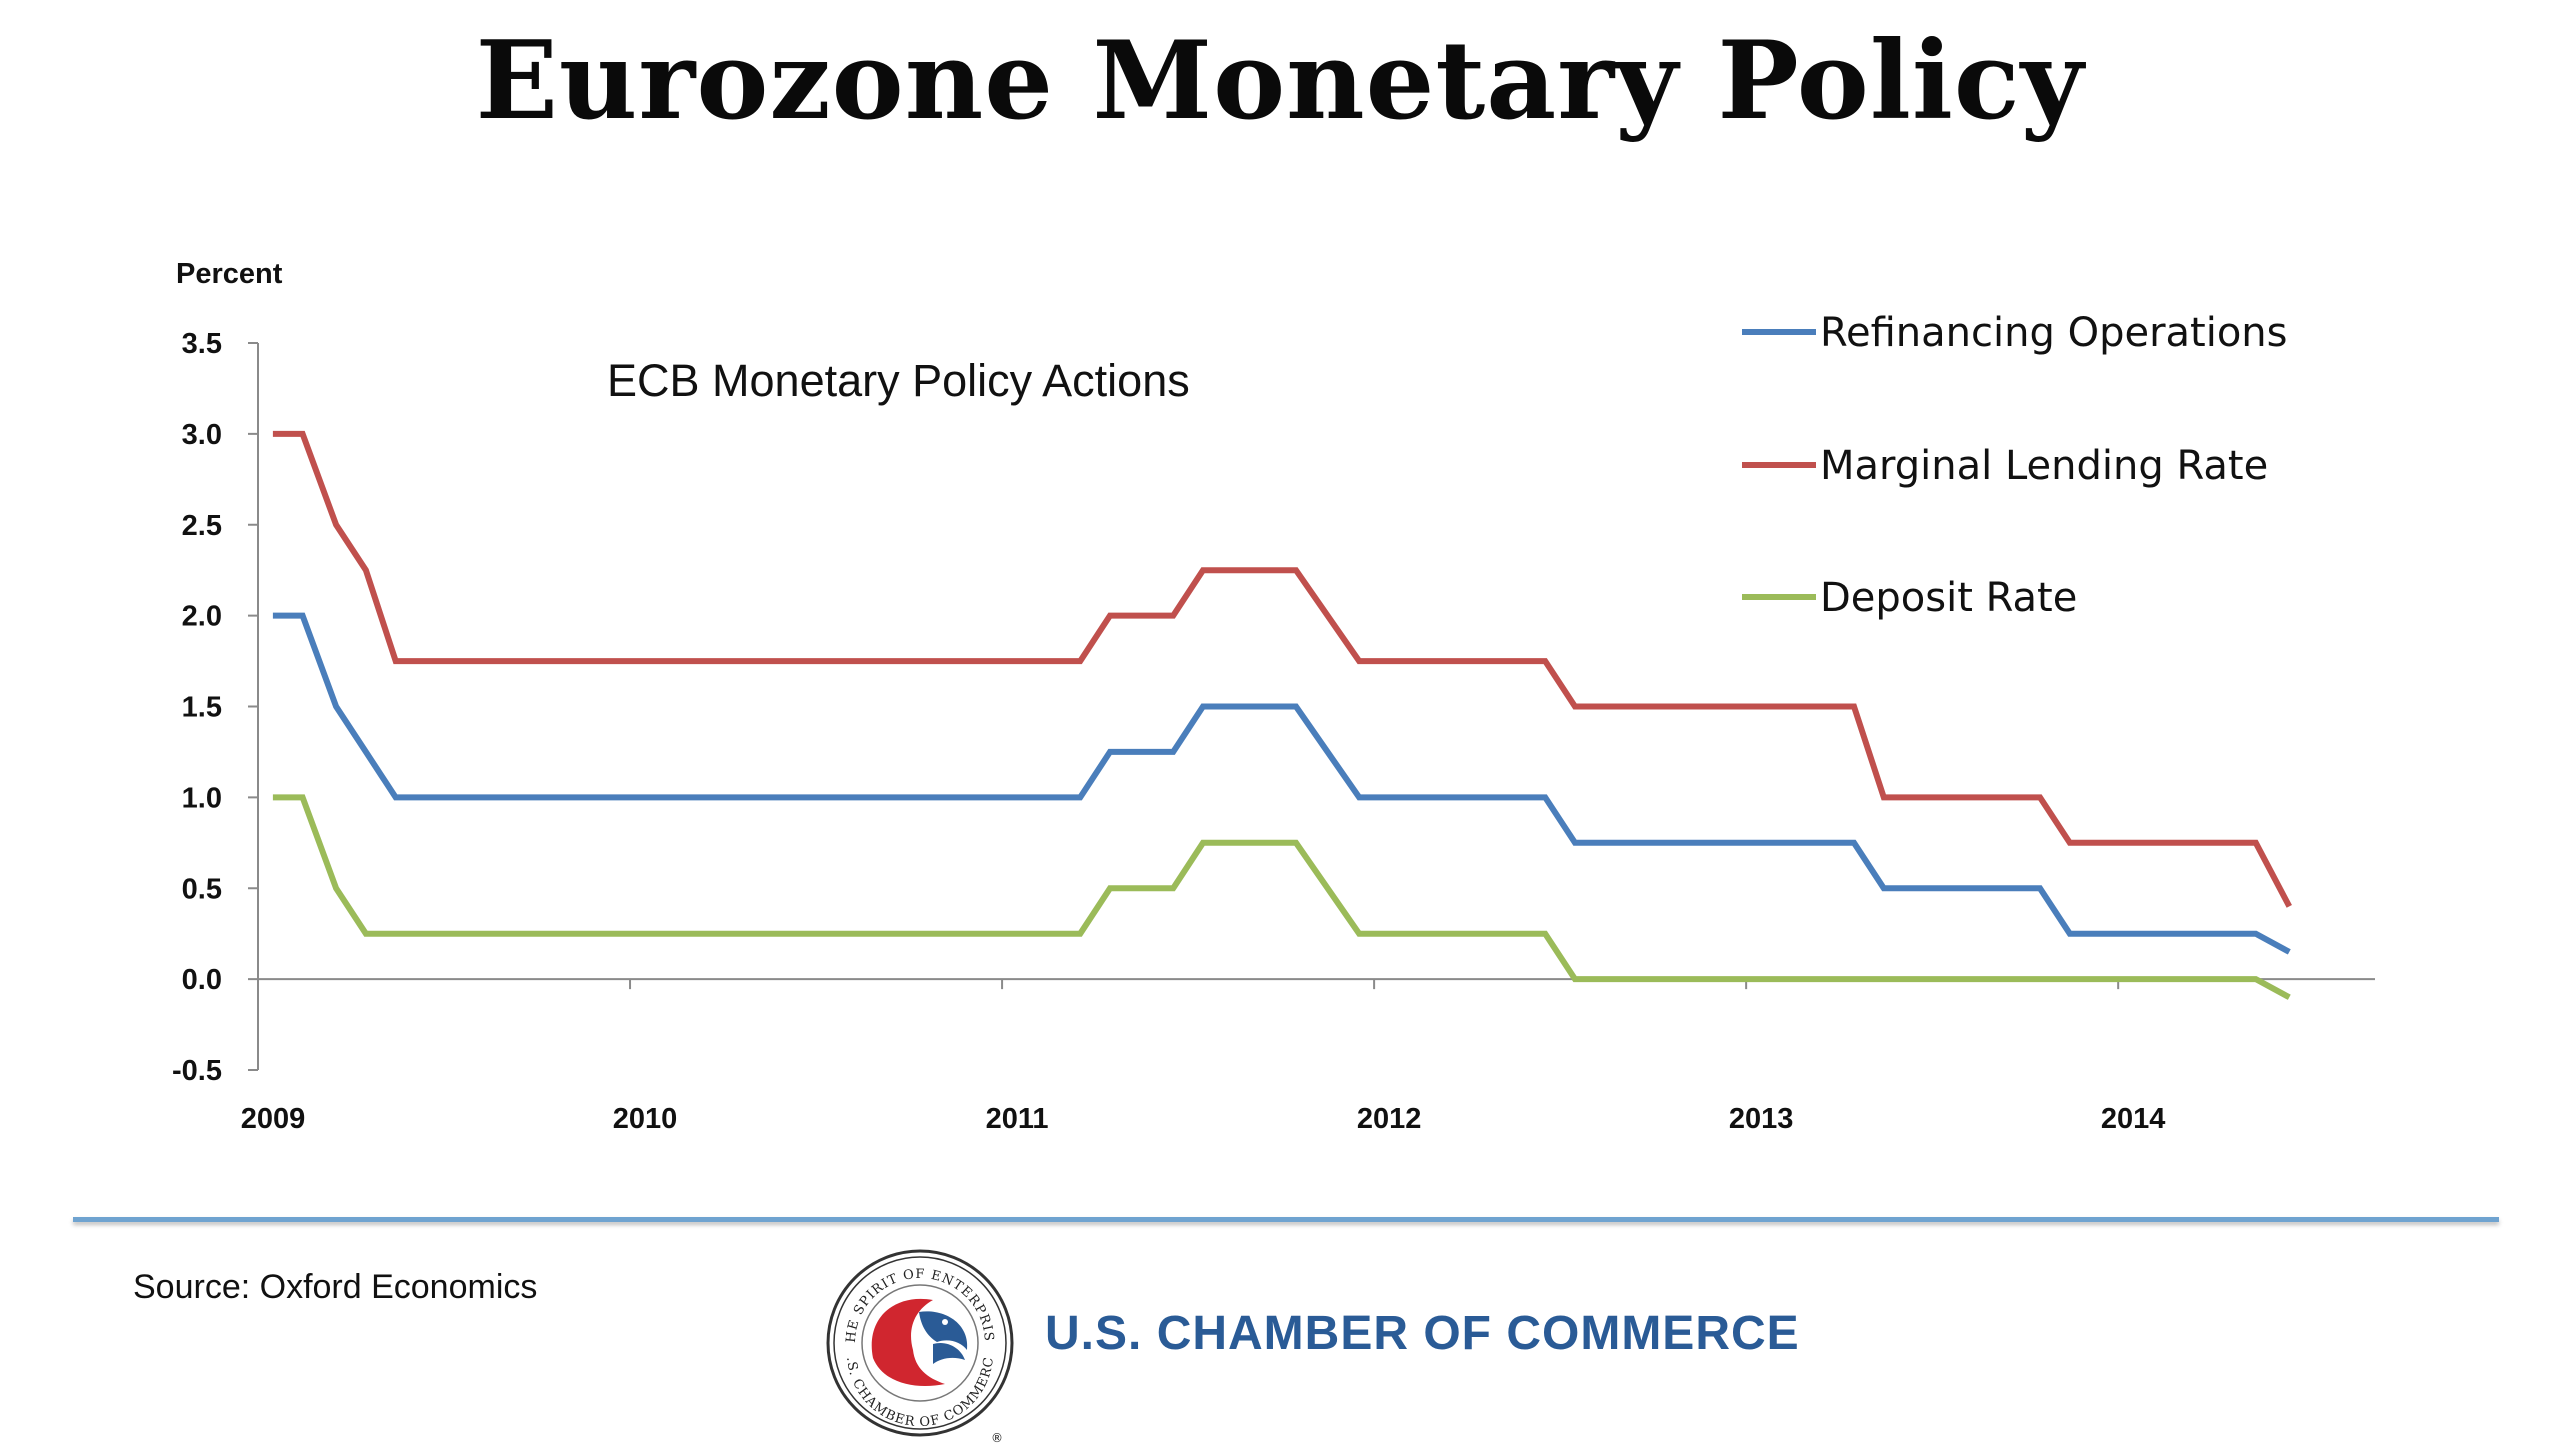  What do you see at coordinates (273, 1119) in the screenshot?
I see `x-tick-label: 2009` at bounding box center [273, 1119].